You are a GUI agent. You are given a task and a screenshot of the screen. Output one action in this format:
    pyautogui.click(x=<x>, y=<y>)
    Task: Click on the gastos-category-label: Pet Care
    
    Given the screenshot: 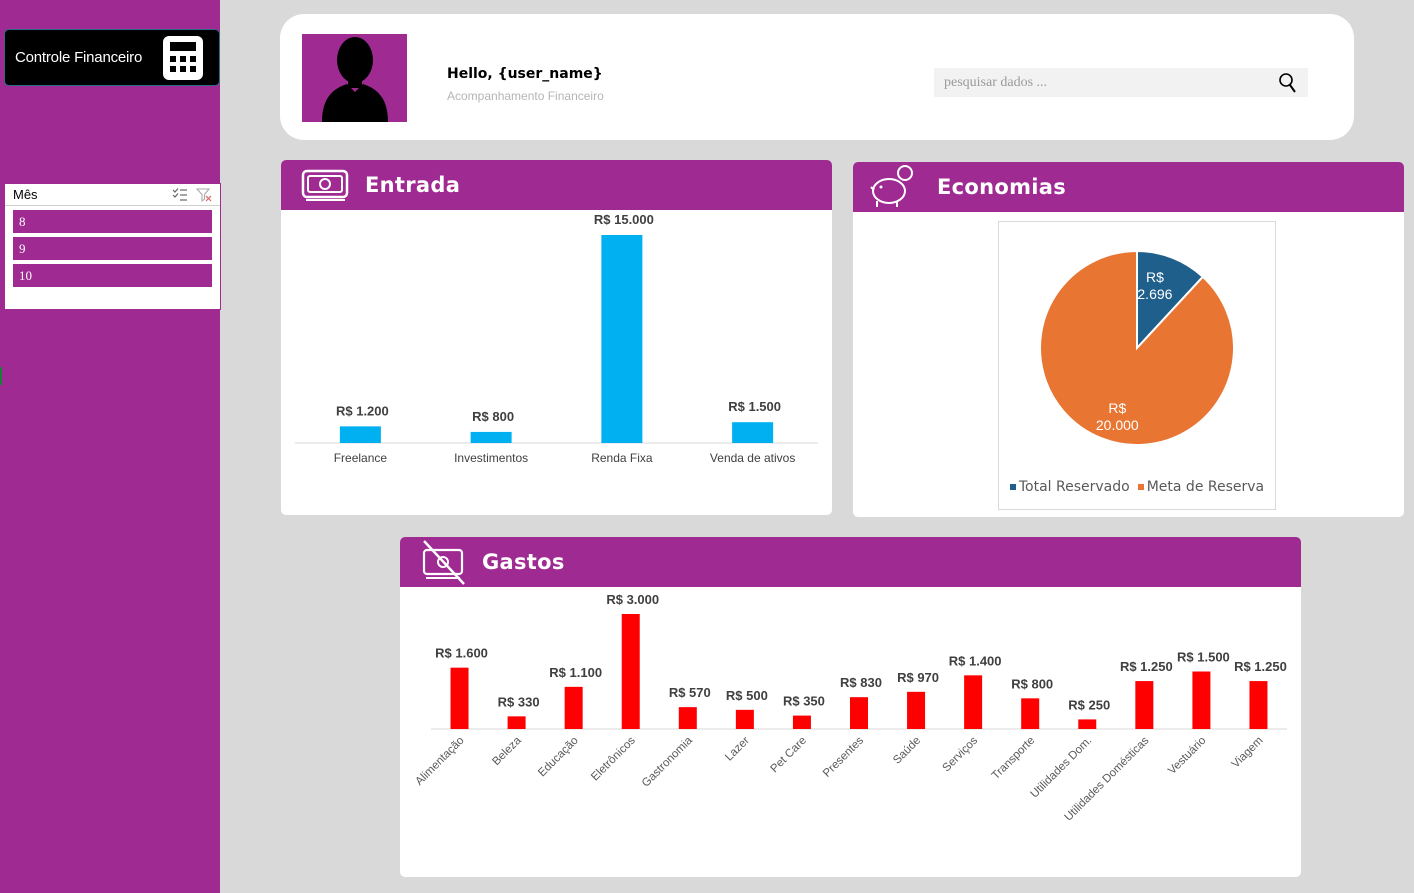 What is the action you would take?
    pyautogui.click(x=788, y=755)
    